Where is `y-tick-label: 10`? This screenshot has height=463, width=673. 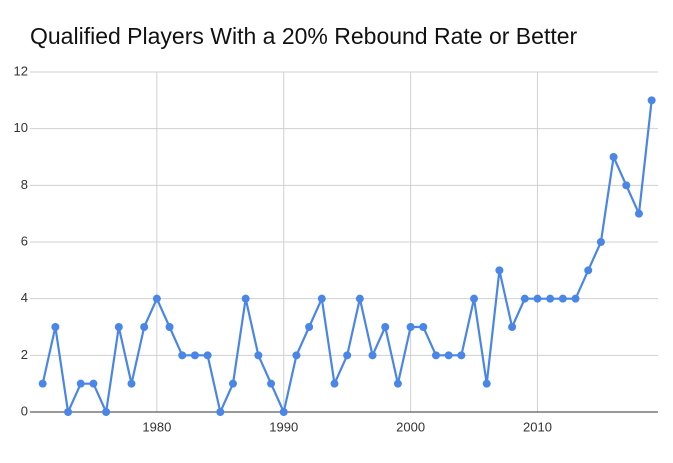
y-tick-label: 10 is located at coordinates (21, 127).